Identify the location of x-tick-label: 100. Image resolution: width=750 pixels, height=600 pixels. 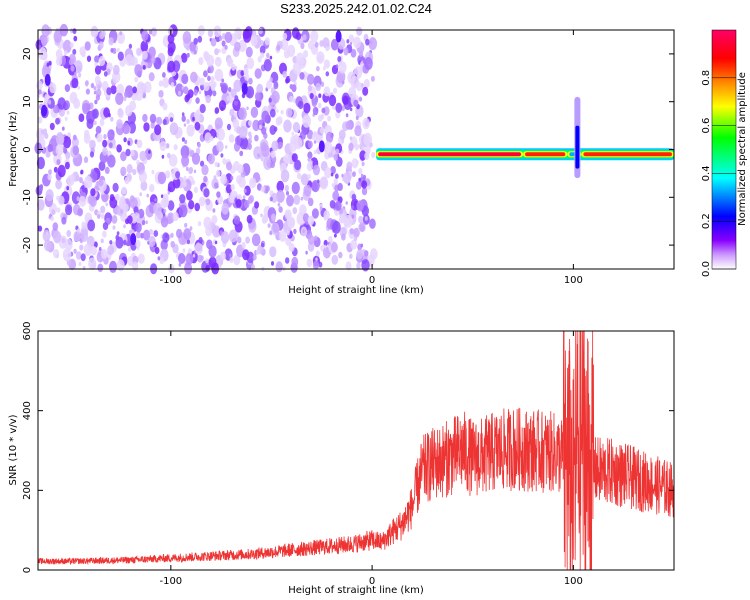
(573, 581).